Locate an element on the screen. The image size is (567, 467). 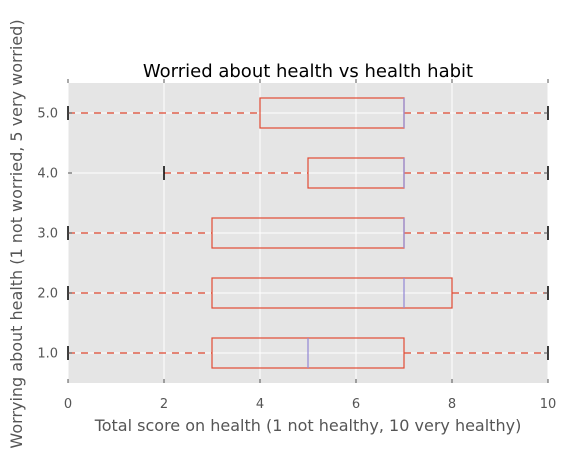
y-tick-label: 2.0 is located at coordinates (47, 294).